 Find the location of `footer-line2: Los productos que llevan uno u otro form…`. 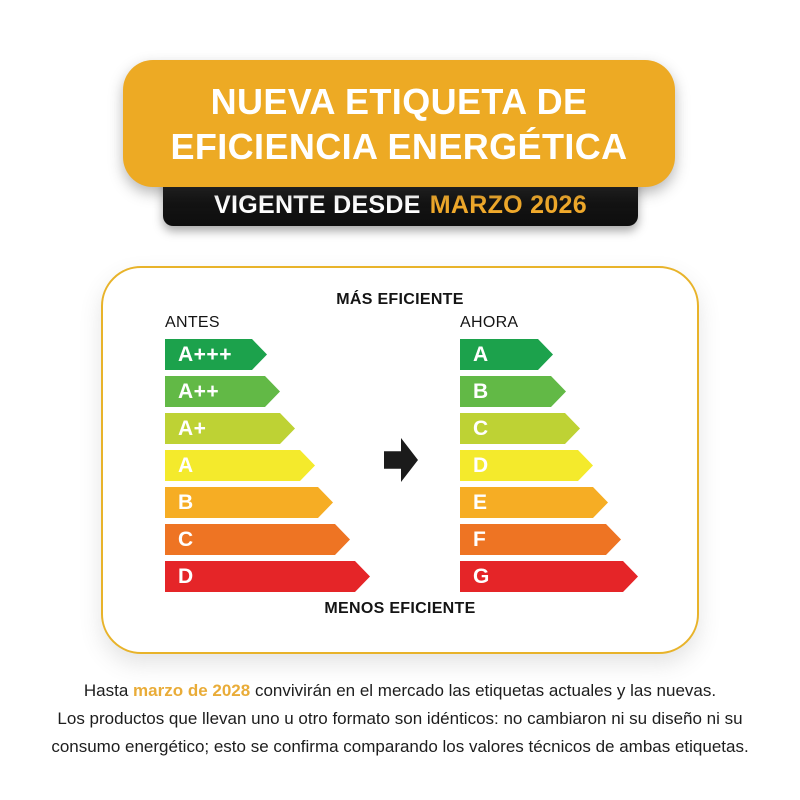

footer-line2: Los productos que llevan uno u otro form… is located at coordinates (400, 718).